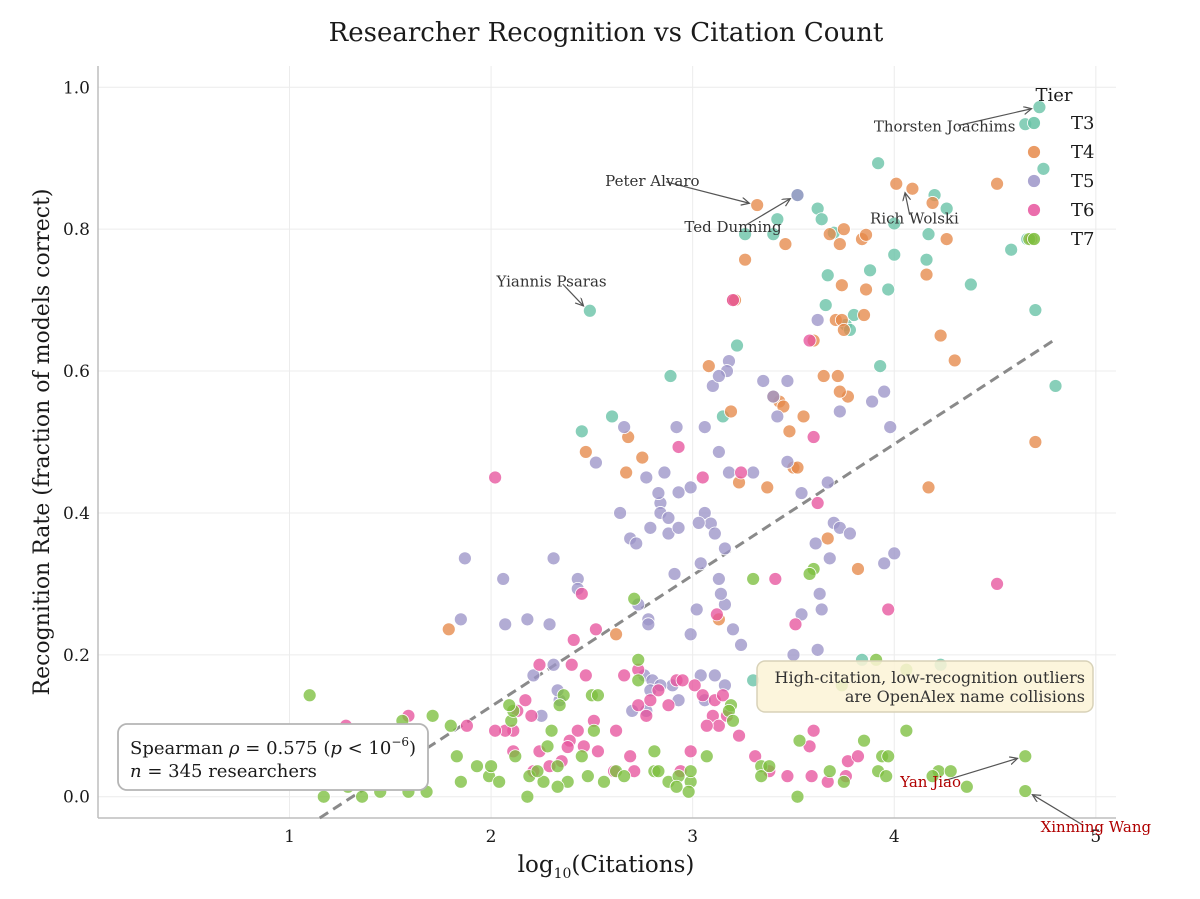  I want to click on legend-label-t7: T7, so click(1082, 239).